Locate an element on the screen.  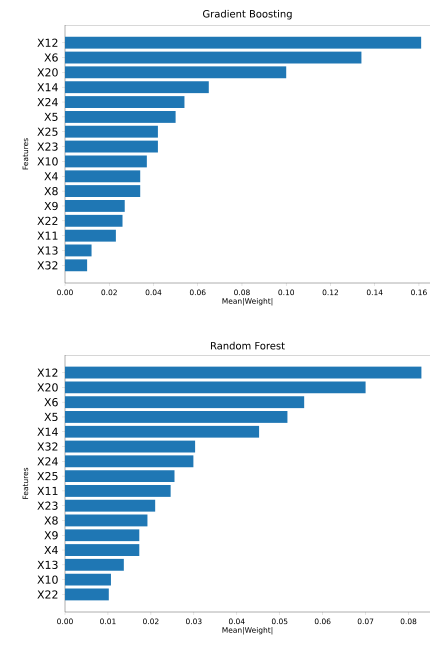
chart-title: Gradient Boosting is located at coordinates (247, 15).